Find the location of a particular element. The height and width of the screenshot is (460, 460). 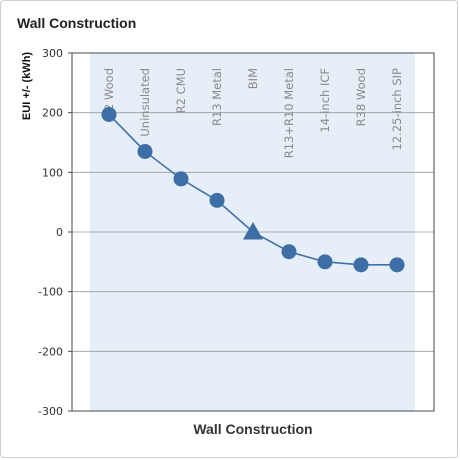

category-label: R38 Wood is located at coordinates (361, 97).